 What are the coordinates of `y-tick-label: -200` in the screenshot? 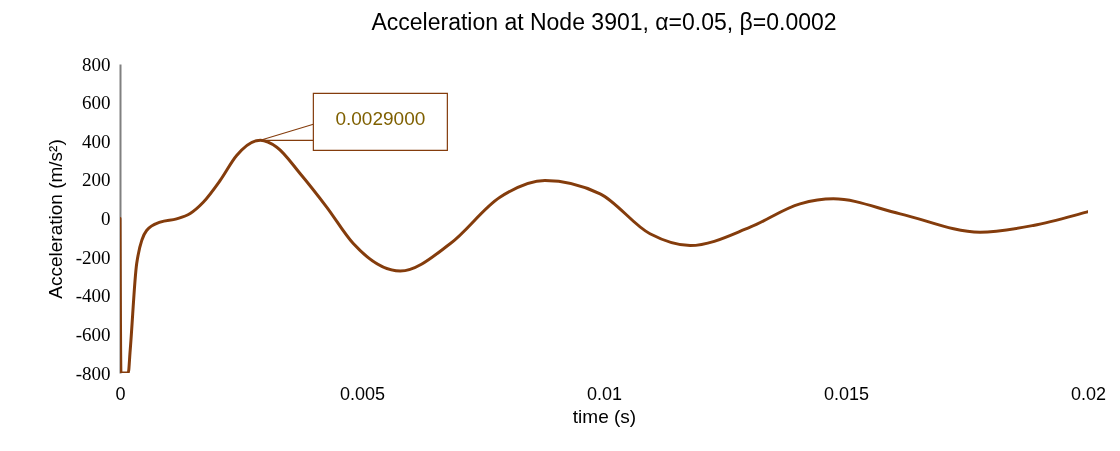 It's located at (93, 257).